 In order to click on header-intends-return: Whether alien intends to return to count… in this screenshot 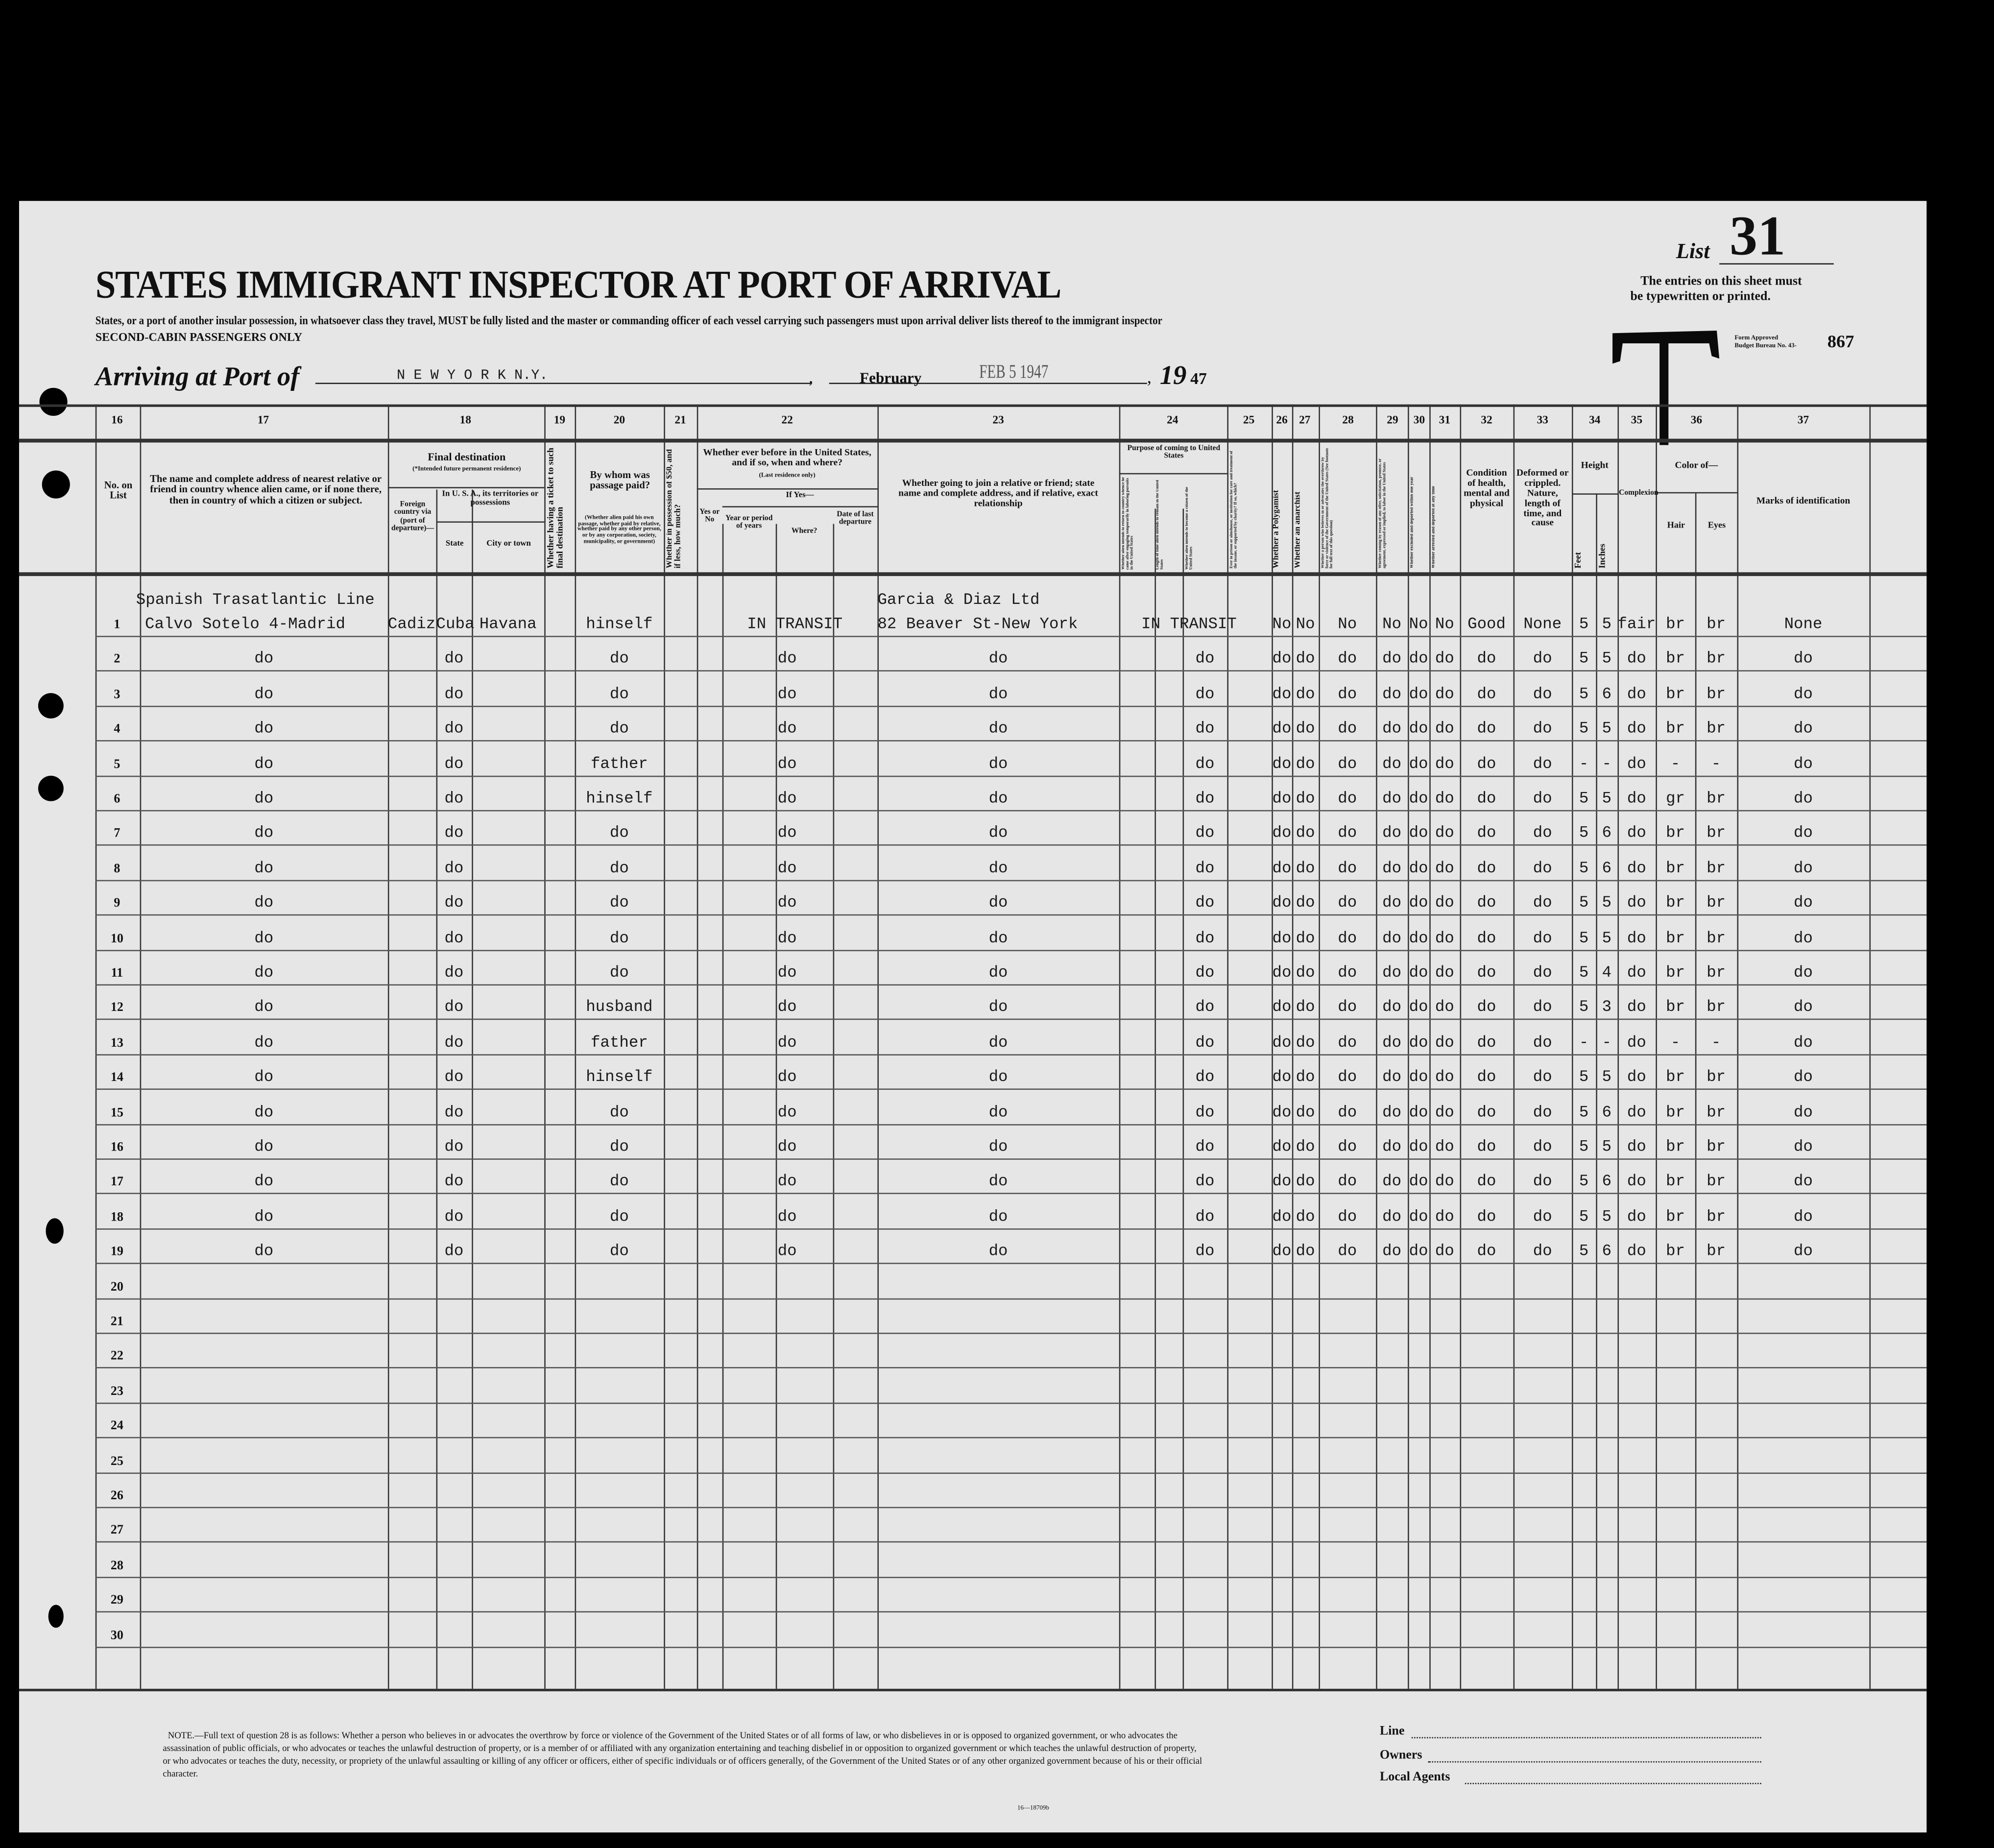, I will do `click(1128, 523)`.